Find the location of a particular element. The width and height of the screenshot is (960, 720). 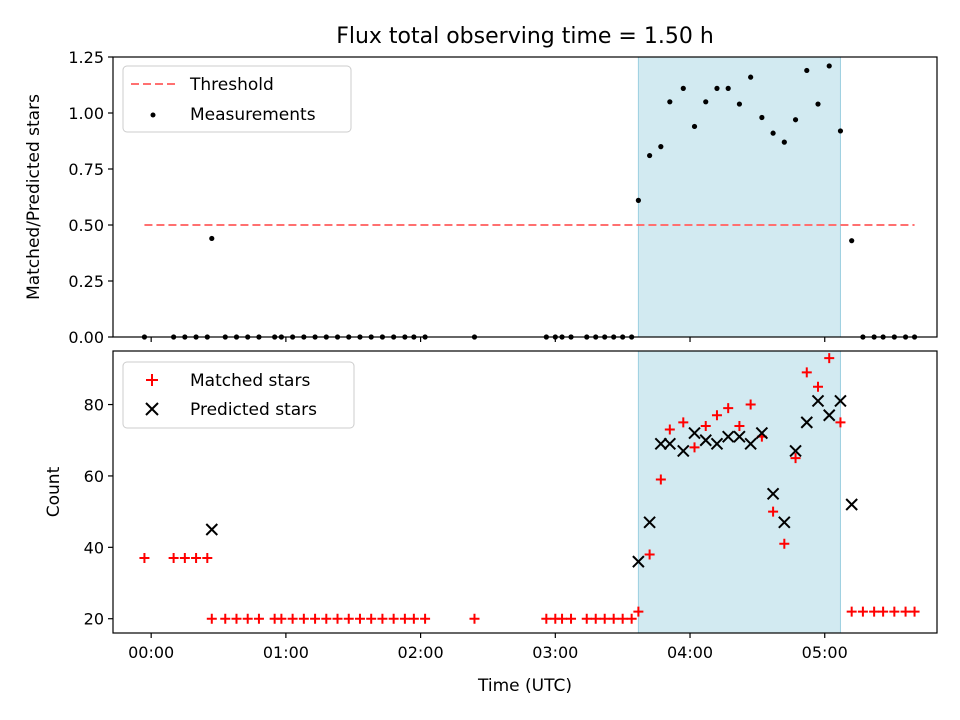

y-tick-label: 0.25 is located at coordinates (86, 281).